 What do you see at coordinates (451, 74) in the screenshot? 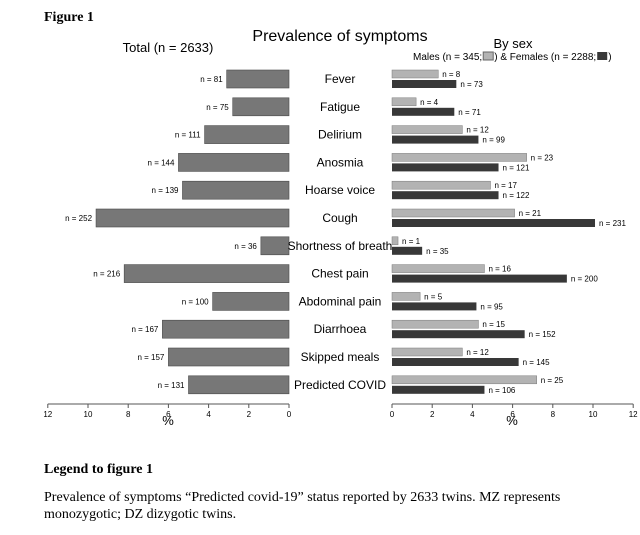
I see `male-label-fever: n = 8` at bounding box center [451, 74].